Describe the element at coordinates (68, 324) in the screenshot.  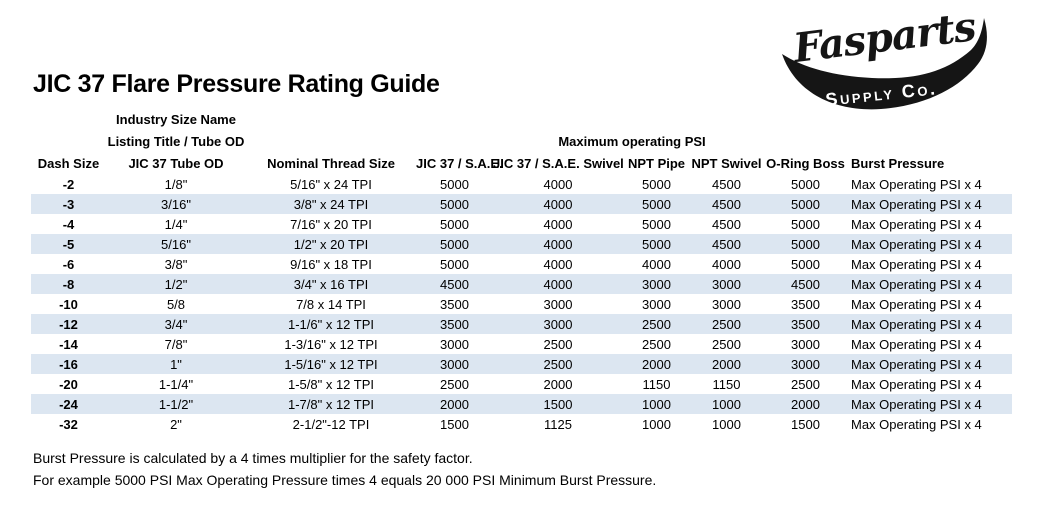
I see `table-cell: -12` at that location.